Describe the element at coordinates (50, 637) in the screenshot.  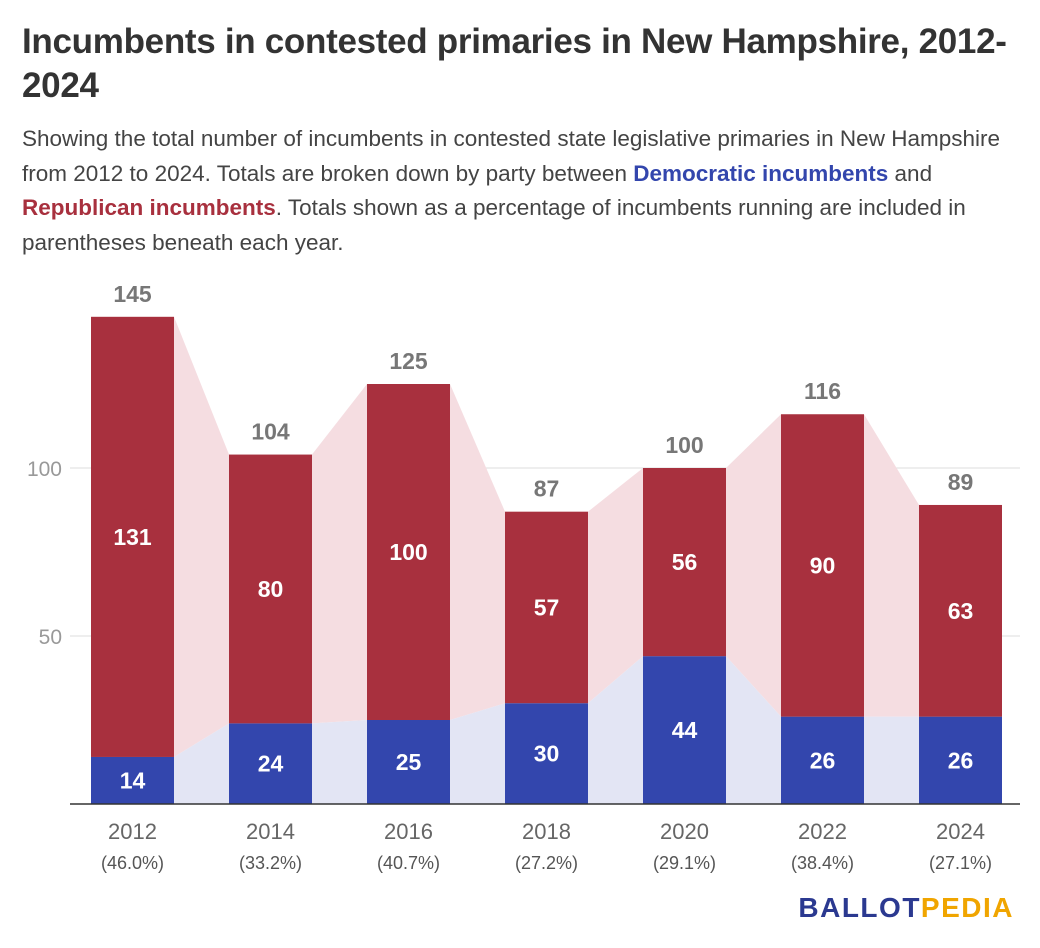
I see `y-tick-label-50: 50` at that location.